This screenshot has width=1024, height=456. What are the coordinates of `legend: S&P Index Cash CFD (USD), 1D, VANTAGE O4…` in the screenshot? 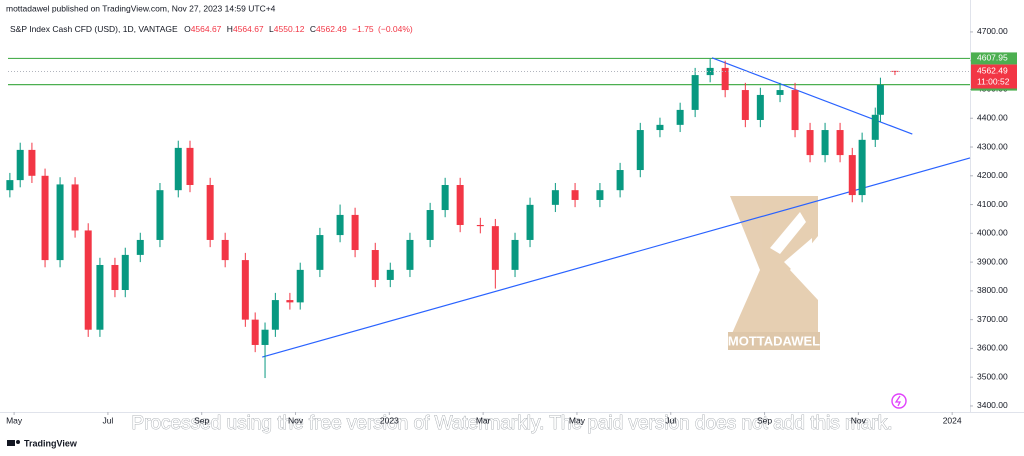 It's located at (211, 29).